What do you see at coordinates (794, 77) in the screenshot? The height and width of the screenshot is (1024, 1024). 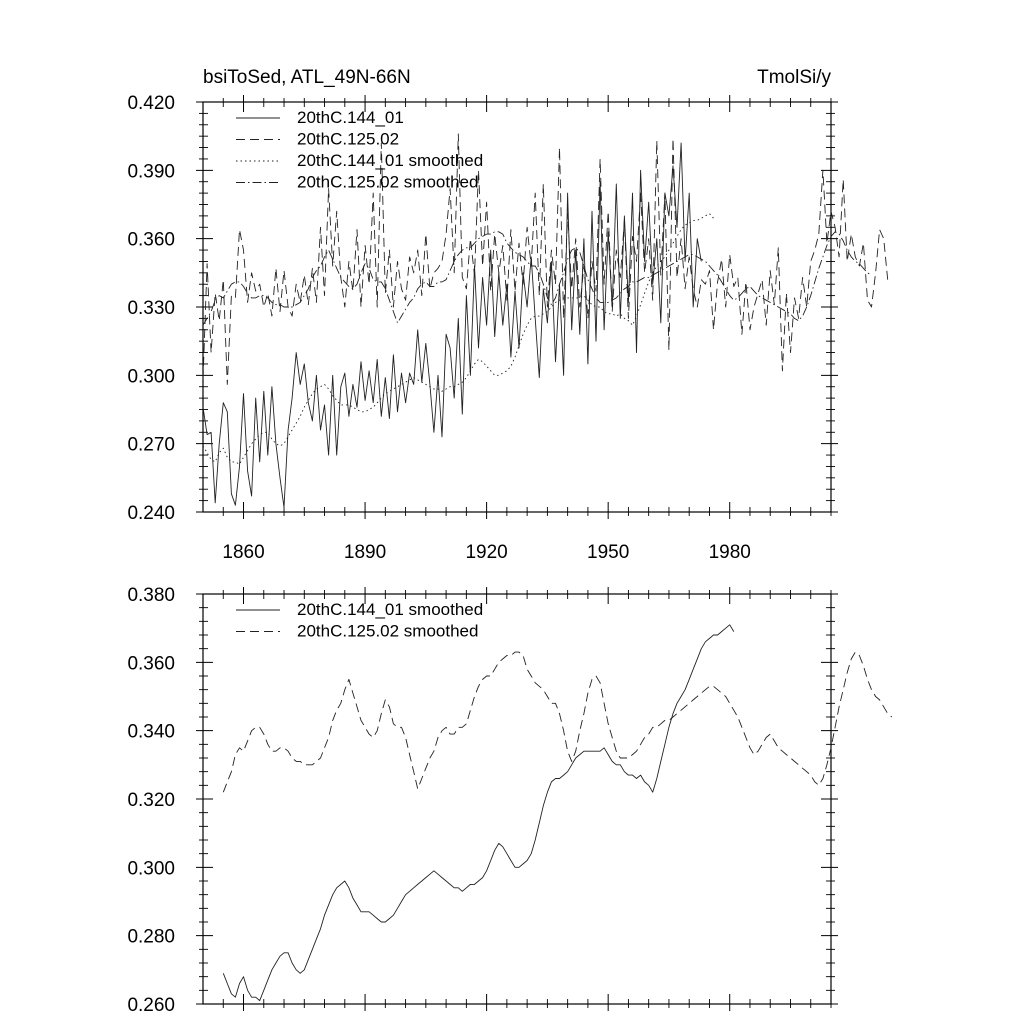 I see `top-panel-units: TmolSi/y` at bounding box center [794, 77].